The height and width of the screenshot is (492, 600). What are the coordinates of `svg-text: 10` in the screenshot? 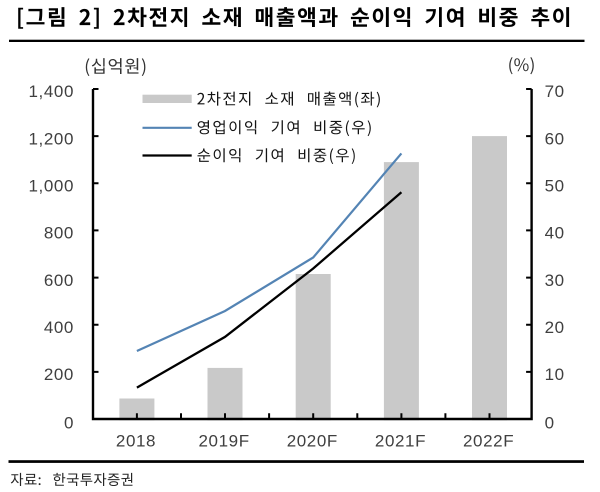 It's located at (555, 374).